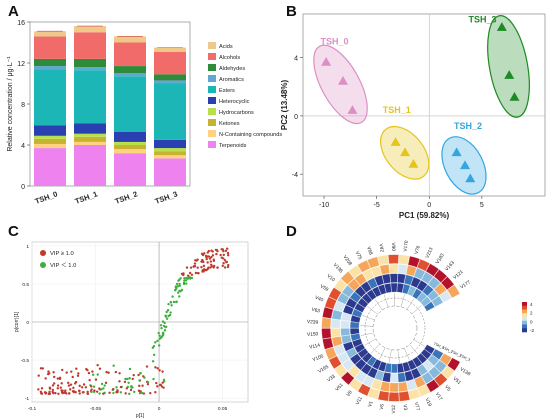  What do you see at coordinates (380, 248) in the screenshot?
I see `feature-label: V42` at bounding box center [380, 248].